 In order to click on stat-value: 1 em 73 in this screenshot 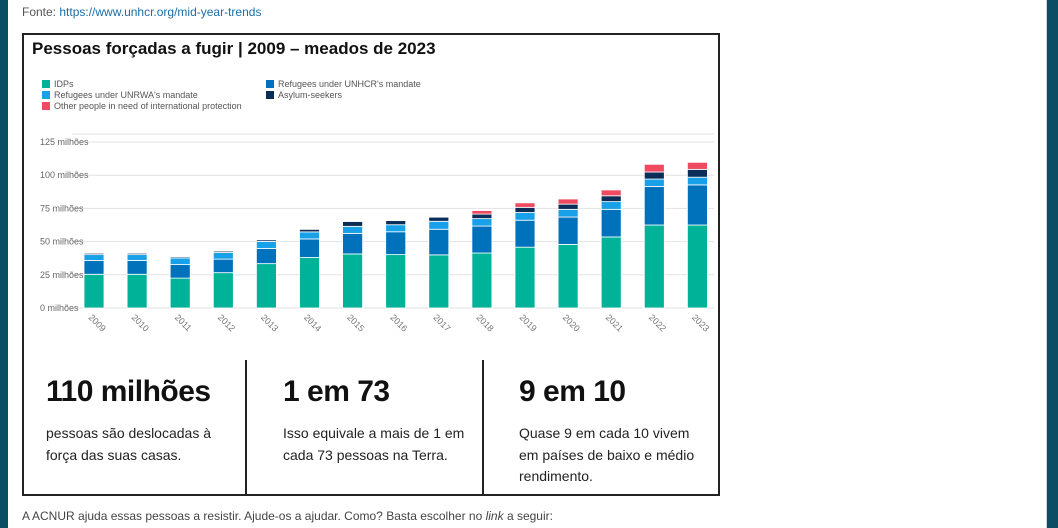, I will do `click(336, 391)`.